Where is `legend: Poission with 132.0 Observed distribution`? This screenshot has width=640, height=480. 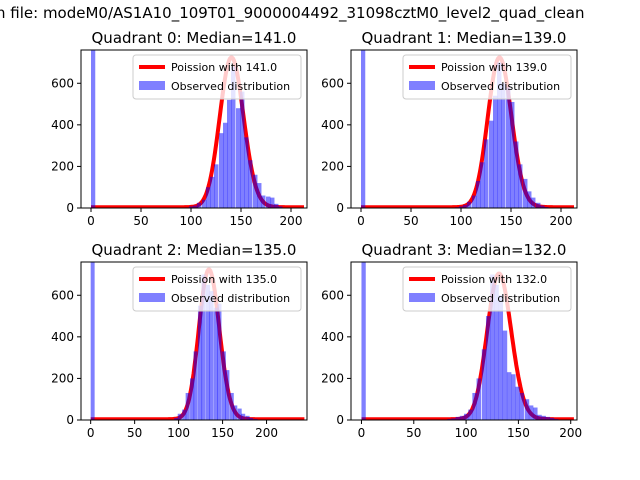
legend: Poission with 132.0 Observed distribution is located at coordinates (487, 289).